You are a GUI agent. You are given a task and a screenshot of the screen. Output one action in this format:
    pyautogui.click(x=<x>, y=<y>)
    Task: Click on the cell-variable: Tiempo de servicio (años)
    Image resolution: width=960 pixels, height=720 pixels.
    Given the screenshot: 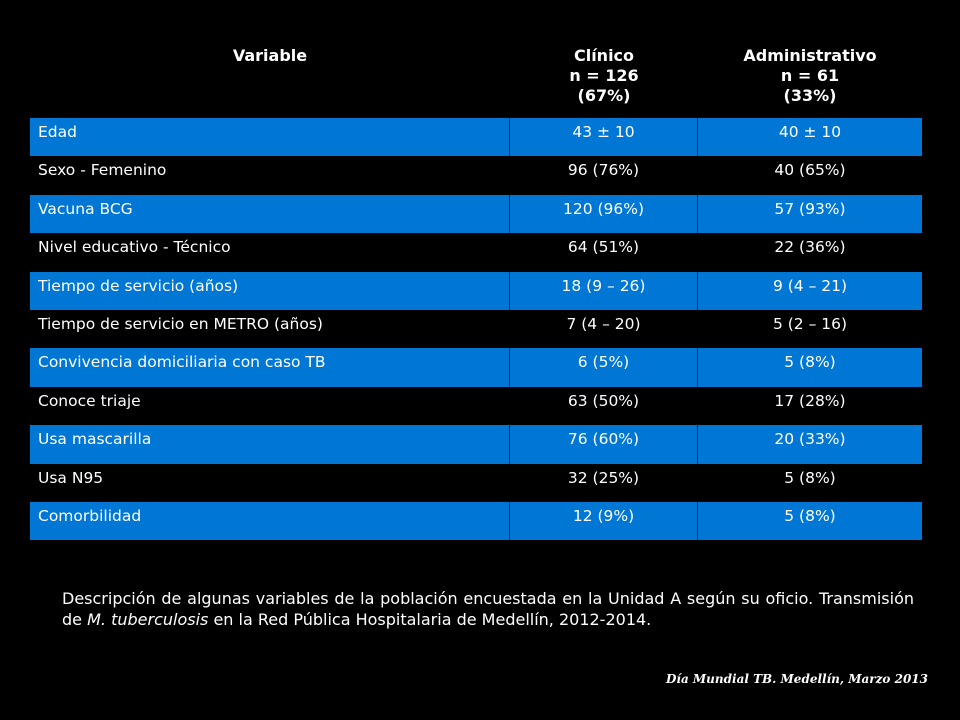 What is the action you would take?
    pyautogui.click(x=270, y=290)
    